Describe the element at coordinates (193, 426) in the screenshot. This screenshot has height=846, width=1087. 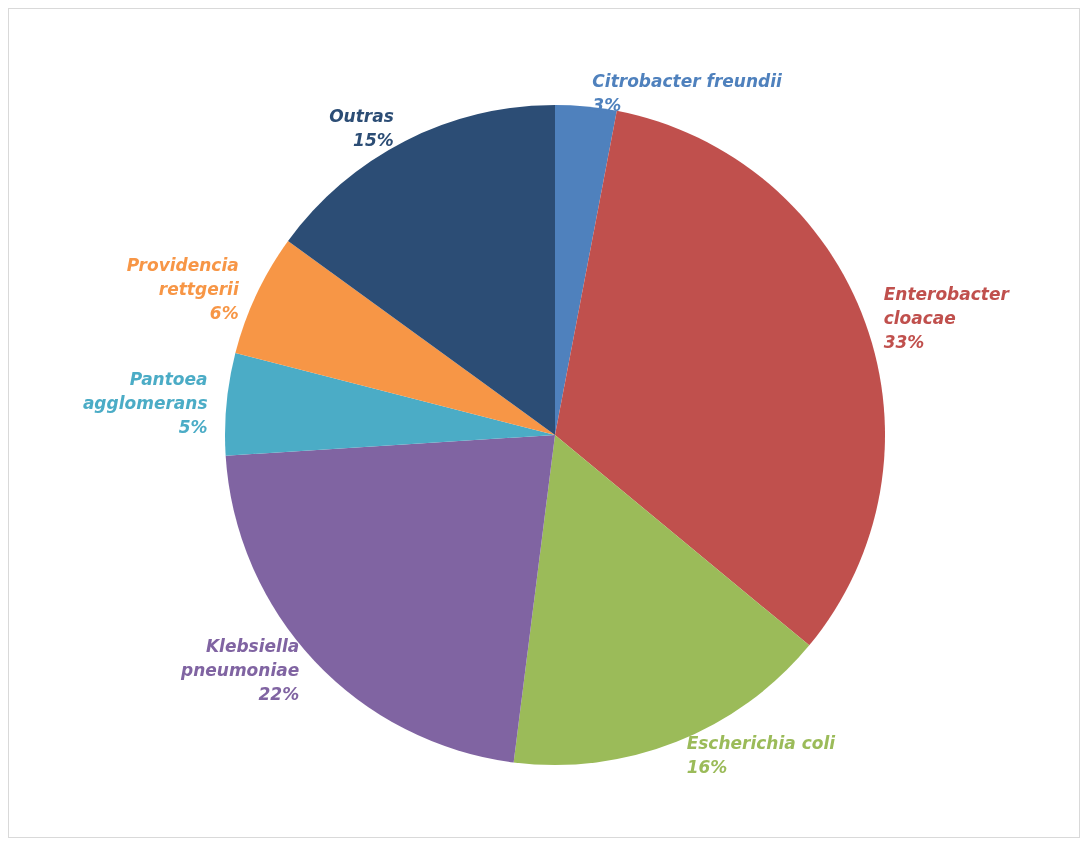
I see `data-label: 5%` at that location.